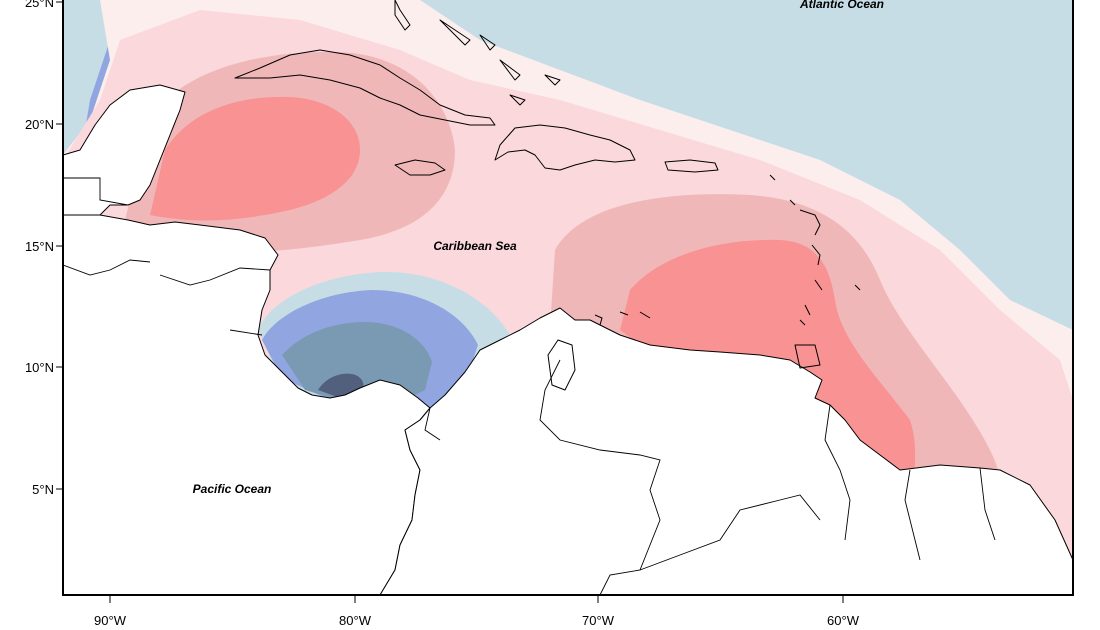 The height and width of the screenshot is (630, 1100). I want to click on island-cuba, so click(365, 87).